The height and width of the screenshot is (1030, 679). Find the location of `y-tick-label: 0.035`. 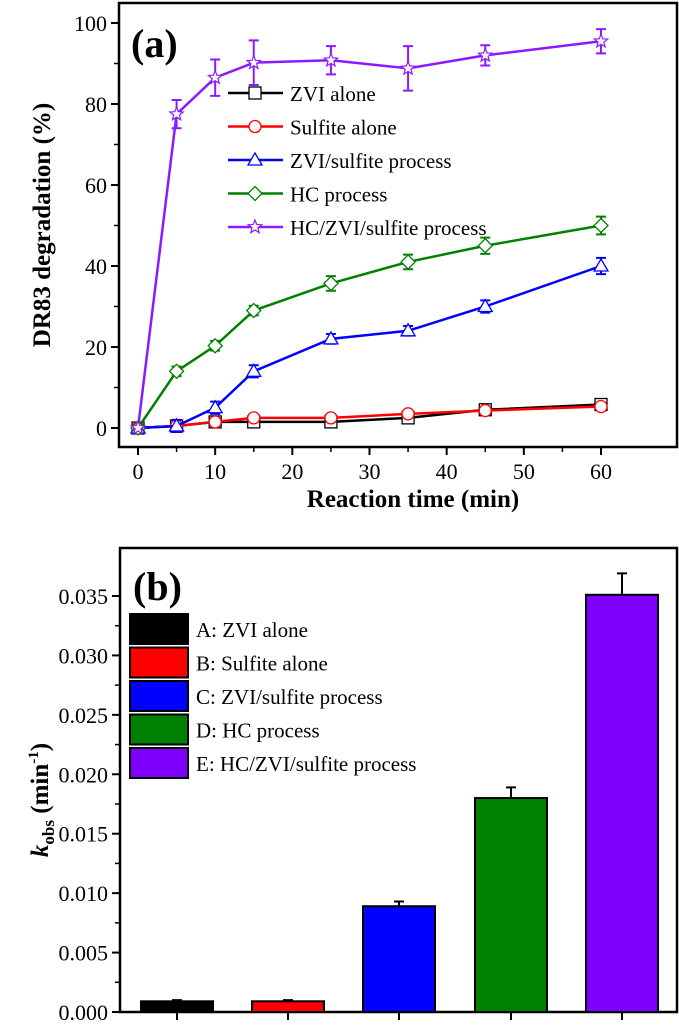

y-tick-label: 0.035 is located at coordinates (84, 596).